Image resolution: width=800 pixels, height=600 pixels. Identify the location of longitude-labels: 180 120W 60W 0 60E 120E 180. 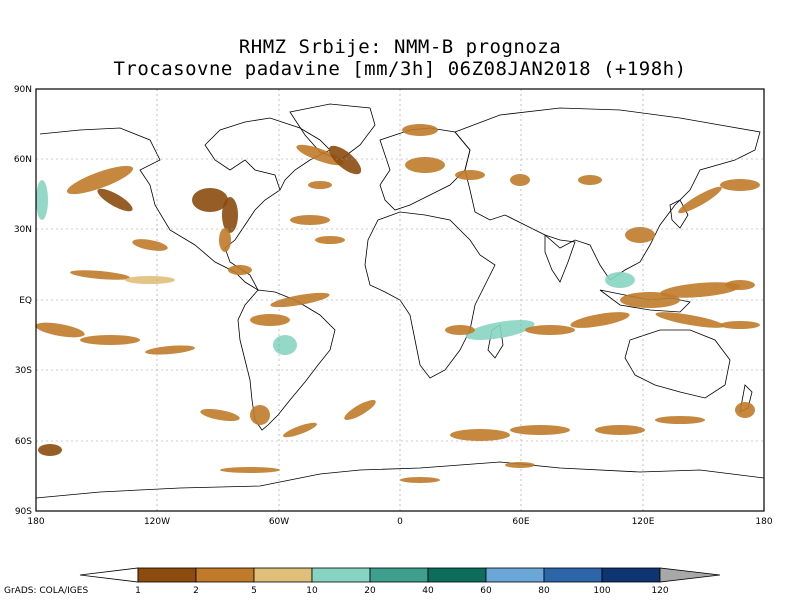
(399, 522).